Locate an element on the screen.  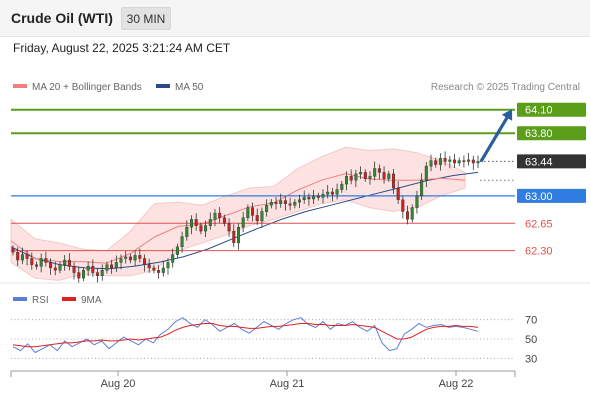
x-tick-label: Aug 22 is located at coordinates (456, 384).